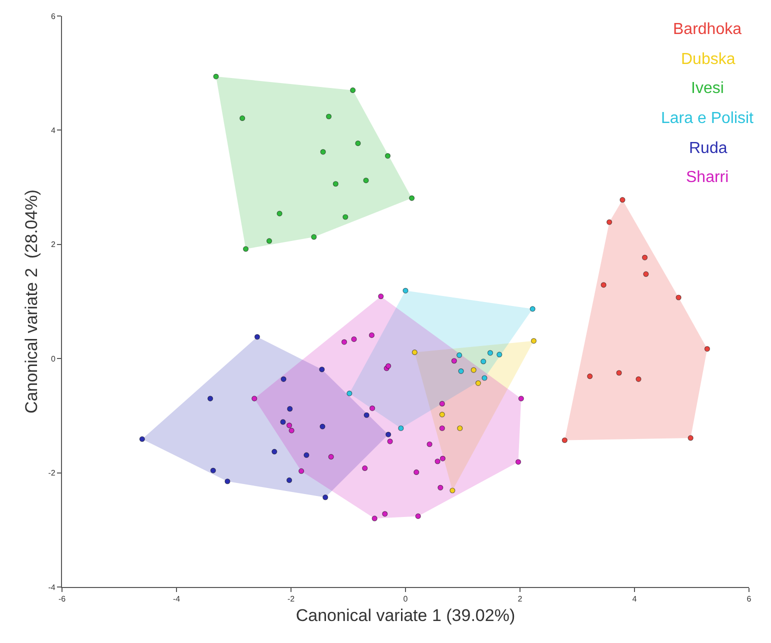 The image size is (771, 643). I want to click on text: Dubska, so click(708, 59).